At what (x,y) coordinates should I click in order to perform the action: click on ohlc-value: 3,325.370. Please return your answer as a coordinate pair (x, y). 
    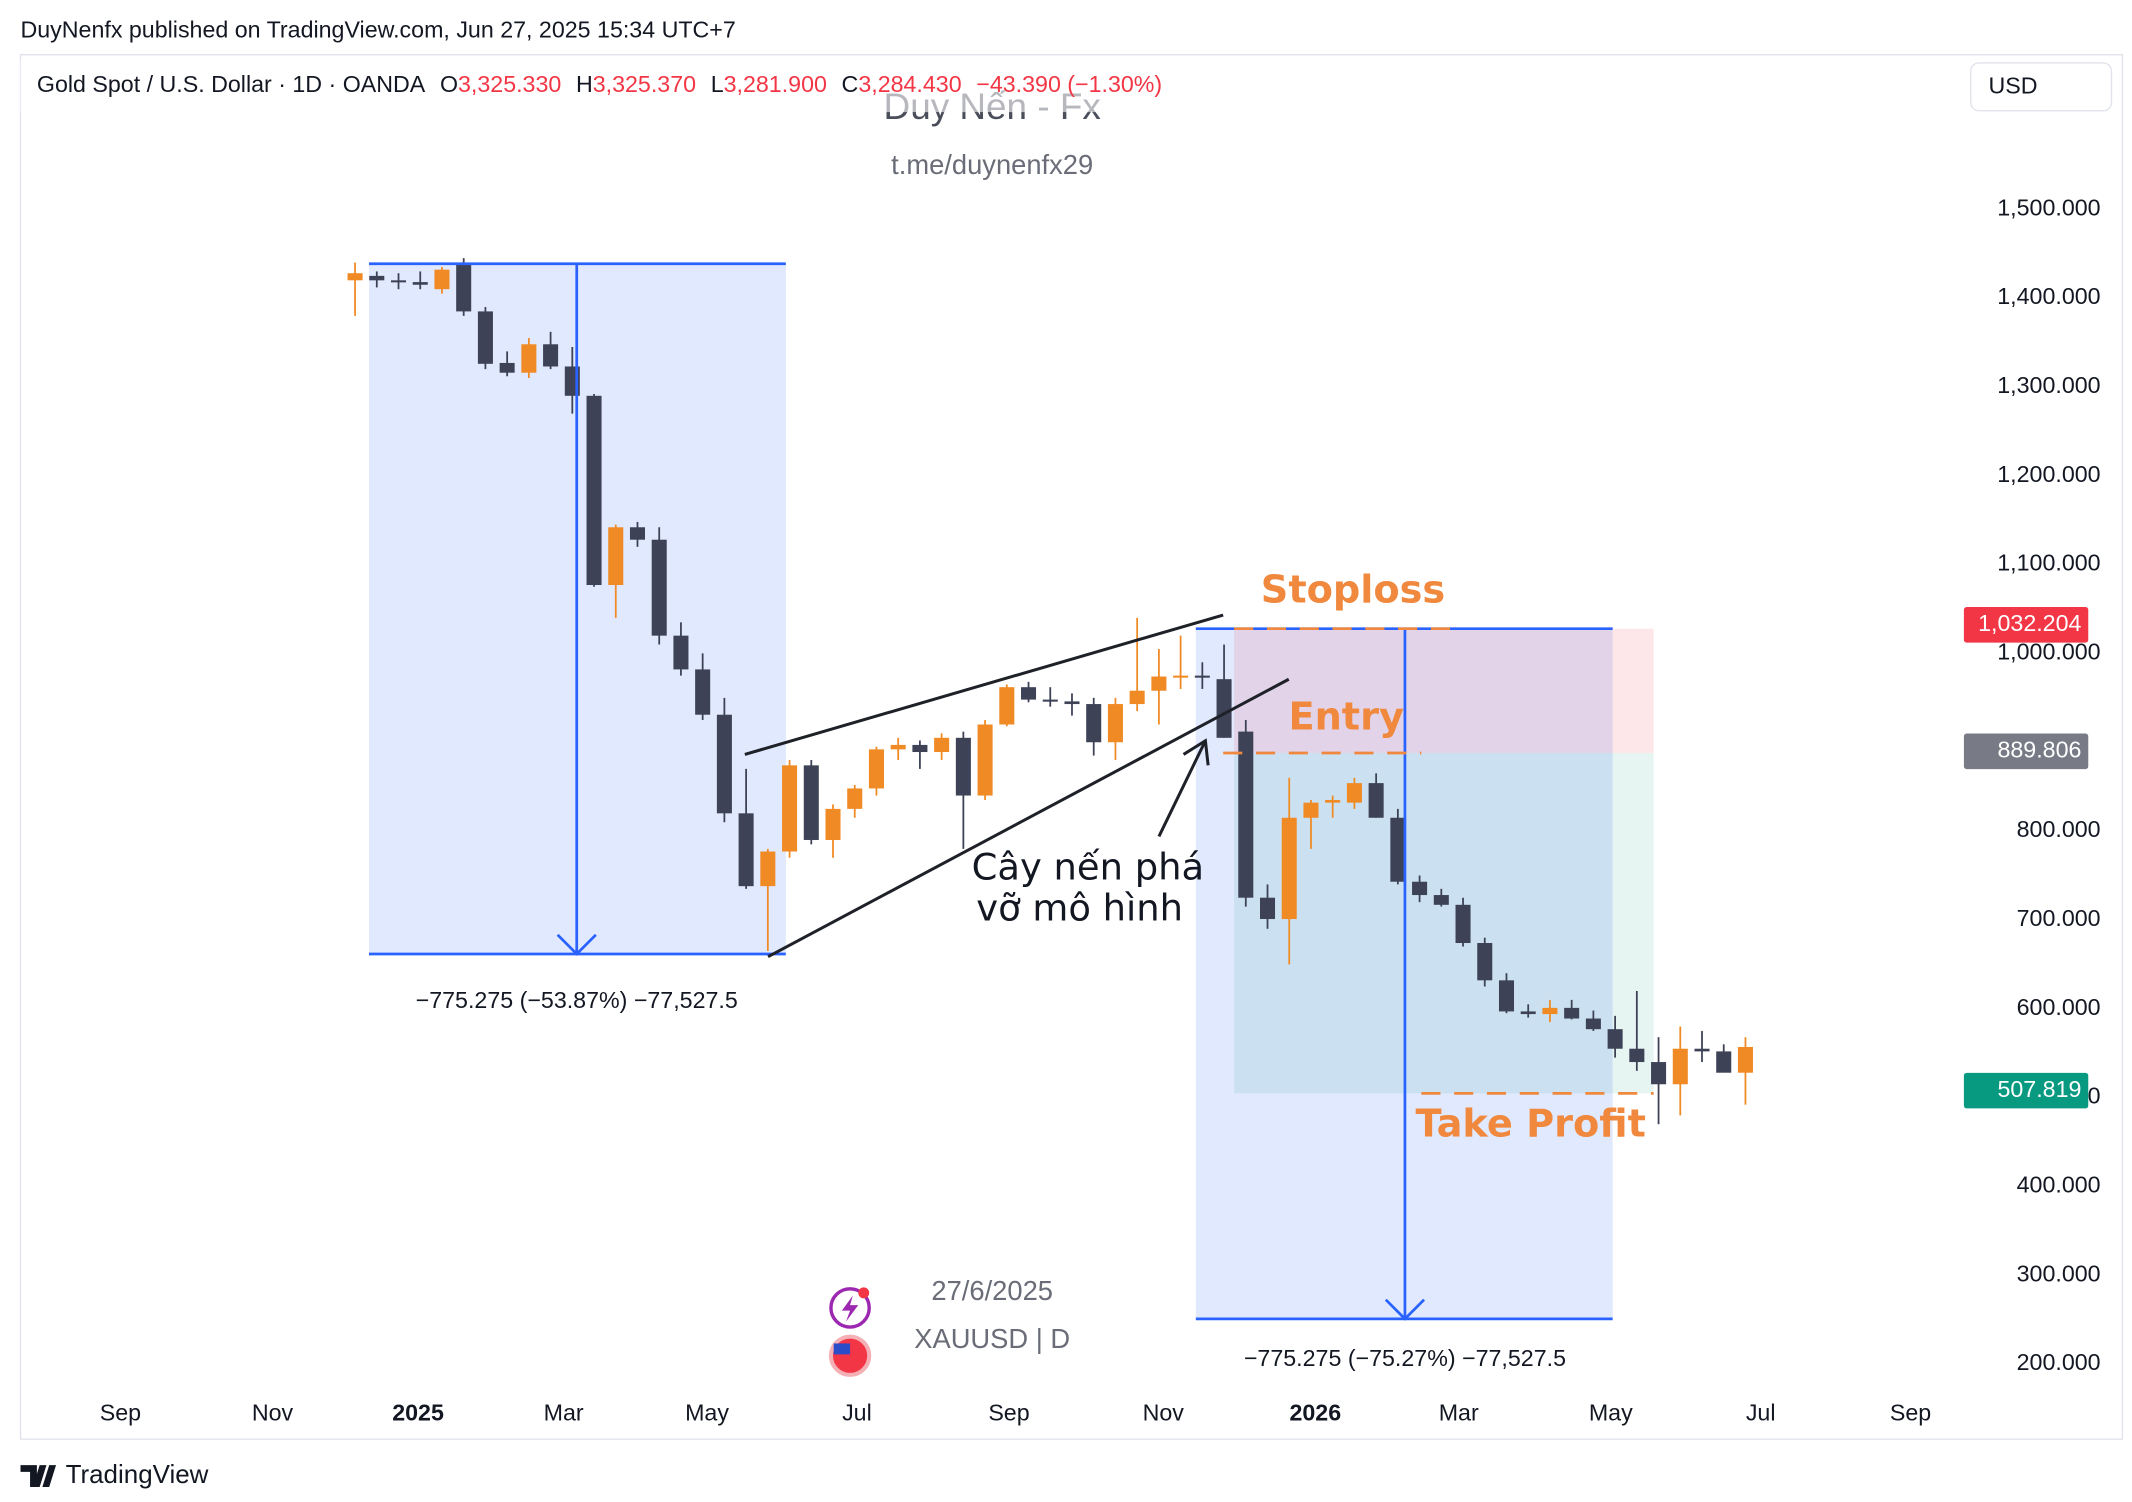
    Looking at the image, I should click on (644, 84).